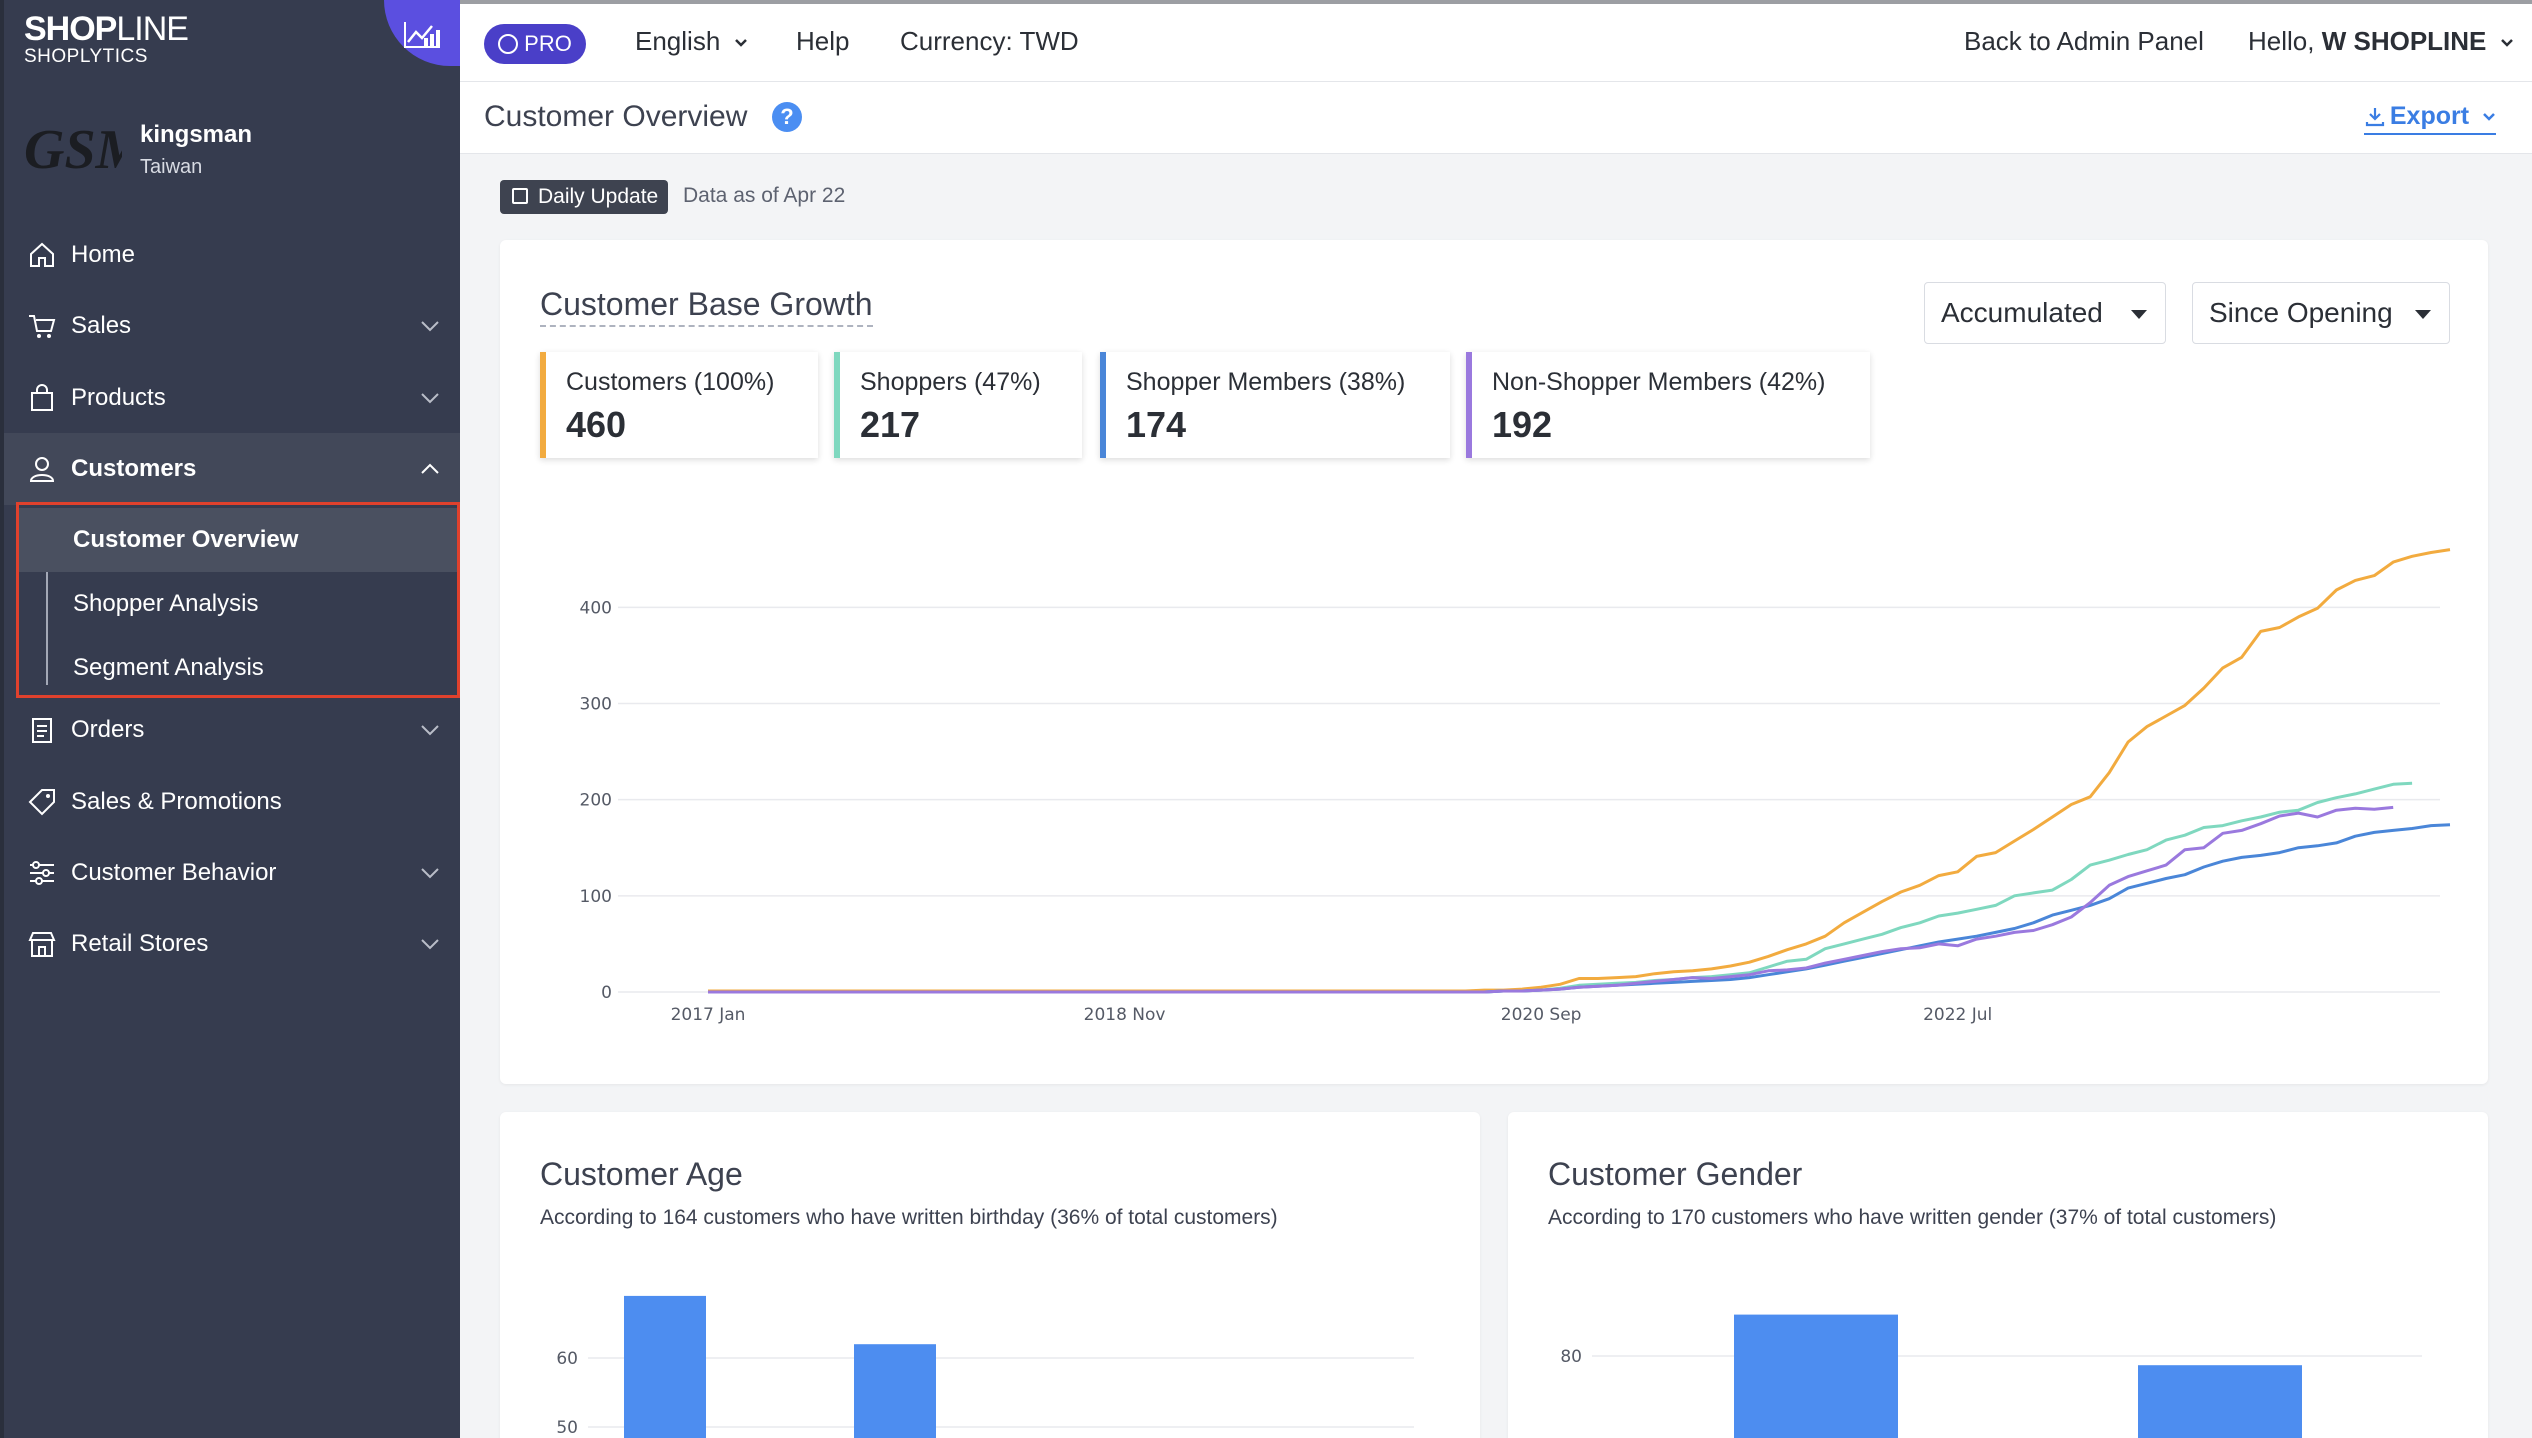 This screenshot has height=1438, width=2532. I want to click on calendar-icon, so click(520, 196).